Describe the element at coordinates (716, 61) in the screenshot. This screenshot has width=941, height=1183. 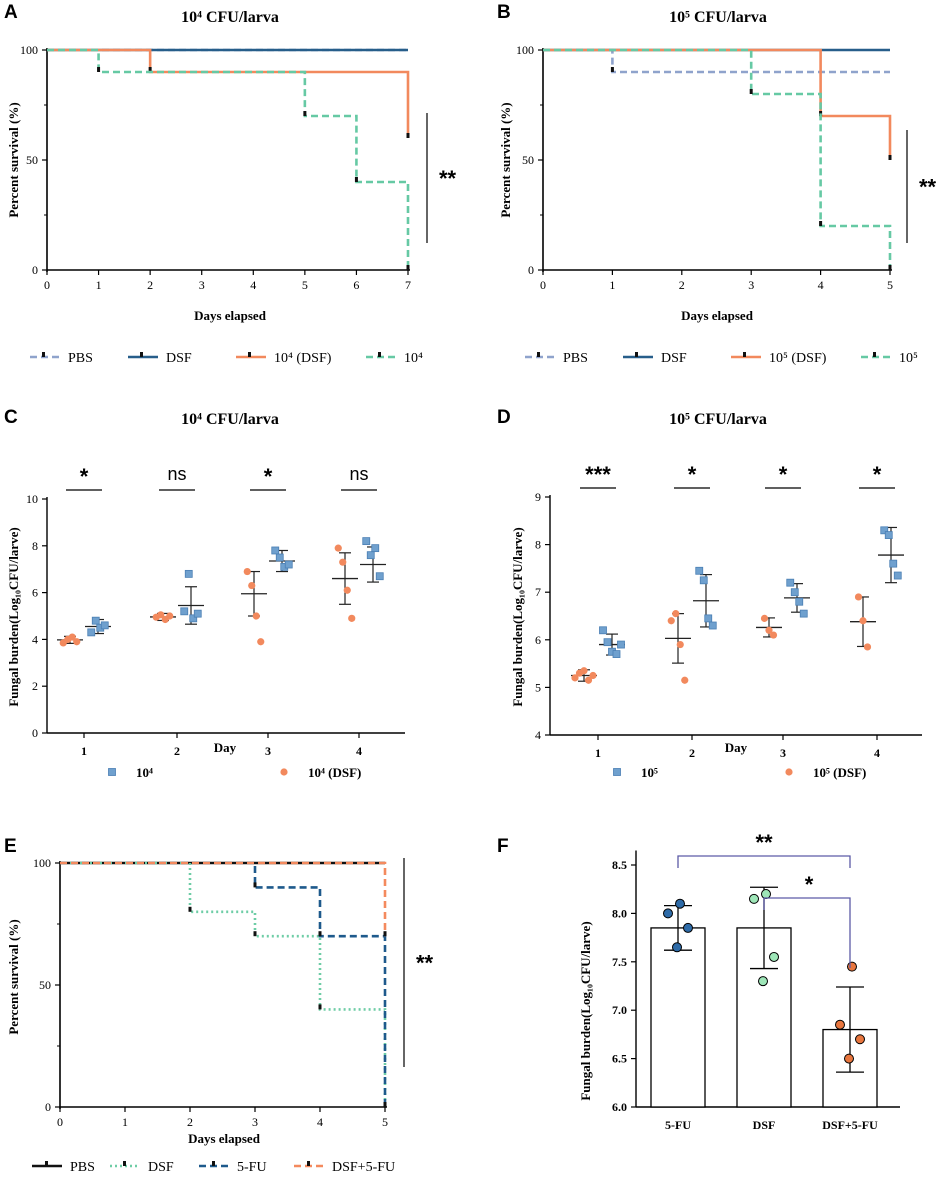
I see `survival-line-pbs` at that location.